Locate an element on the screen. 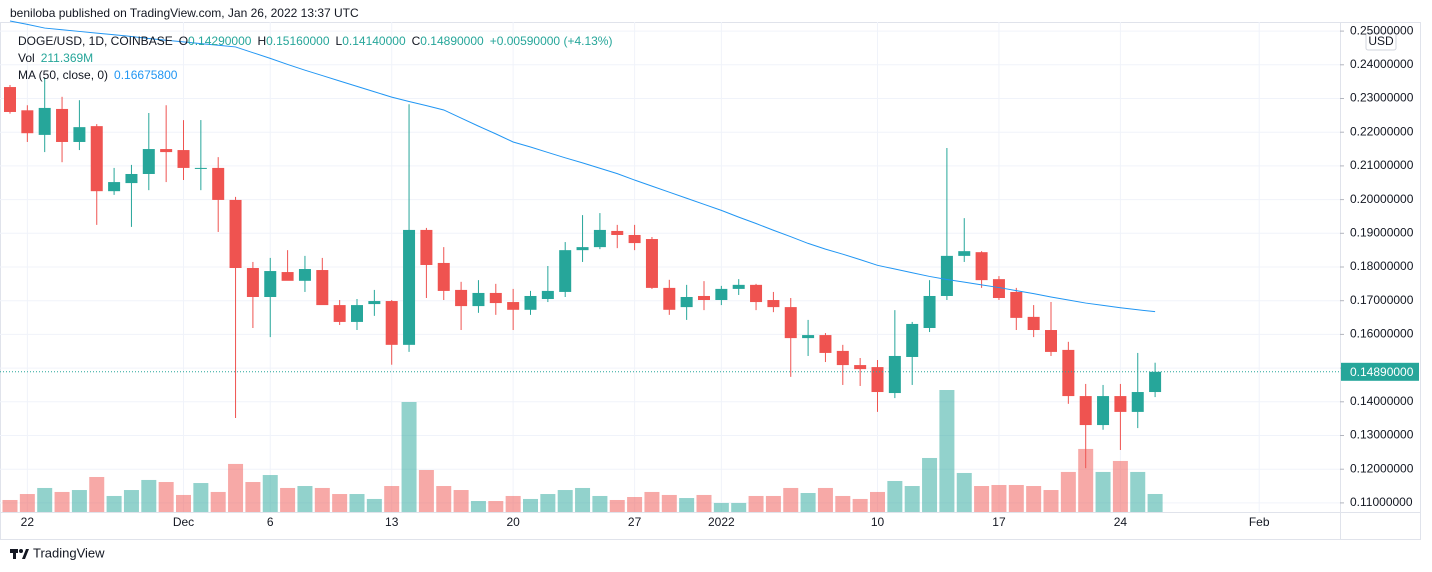 The image size is (1432, 572). x-tick-label: 17 is located at coordinates (999, 522).